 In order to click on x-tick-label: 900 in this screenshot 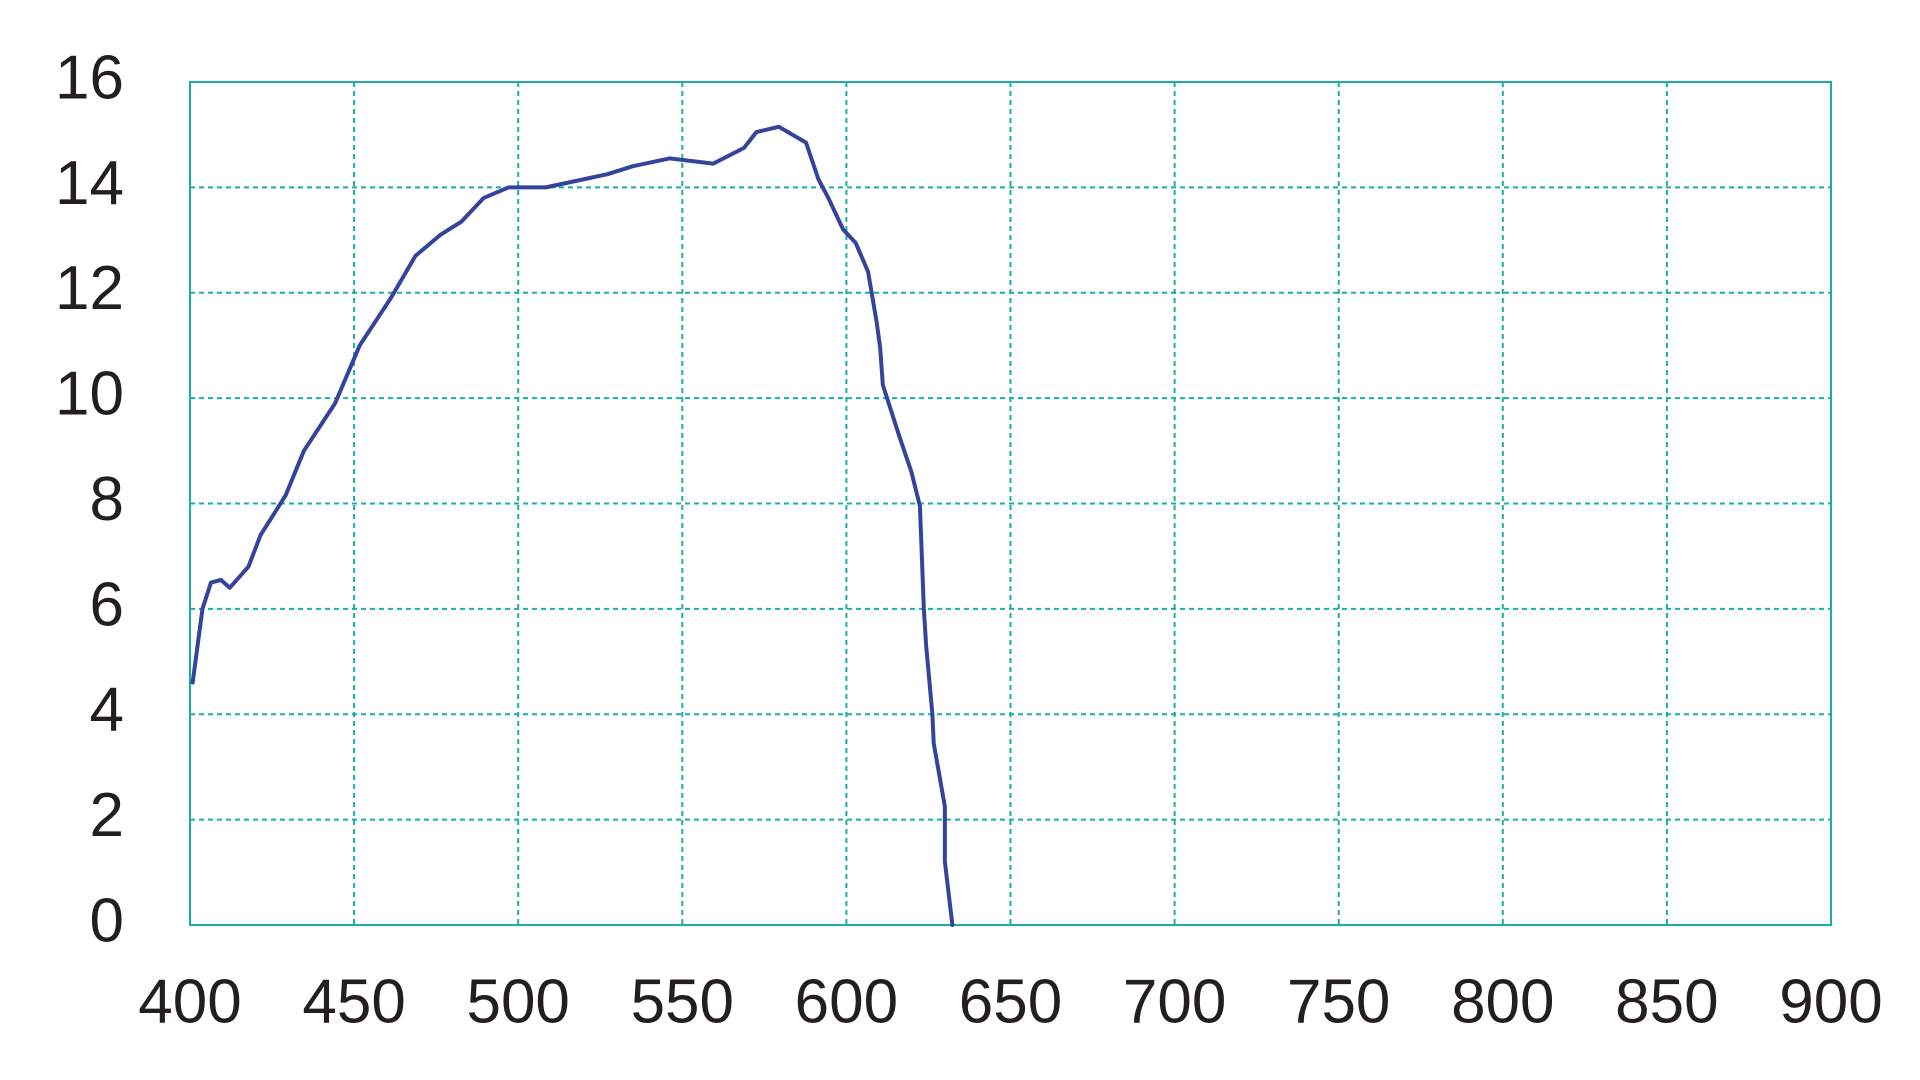, I will do `click(1830, 1001)`.